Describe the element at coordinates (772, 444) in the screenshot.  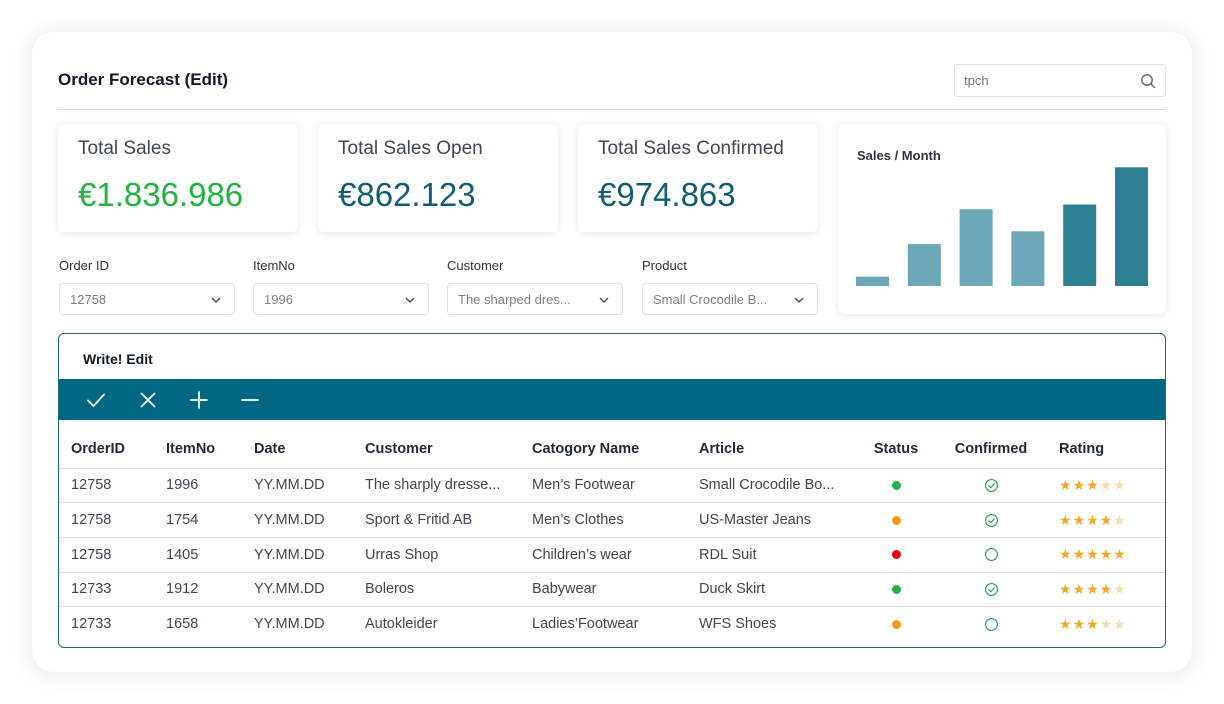
I see `column-header: Article` at that location.